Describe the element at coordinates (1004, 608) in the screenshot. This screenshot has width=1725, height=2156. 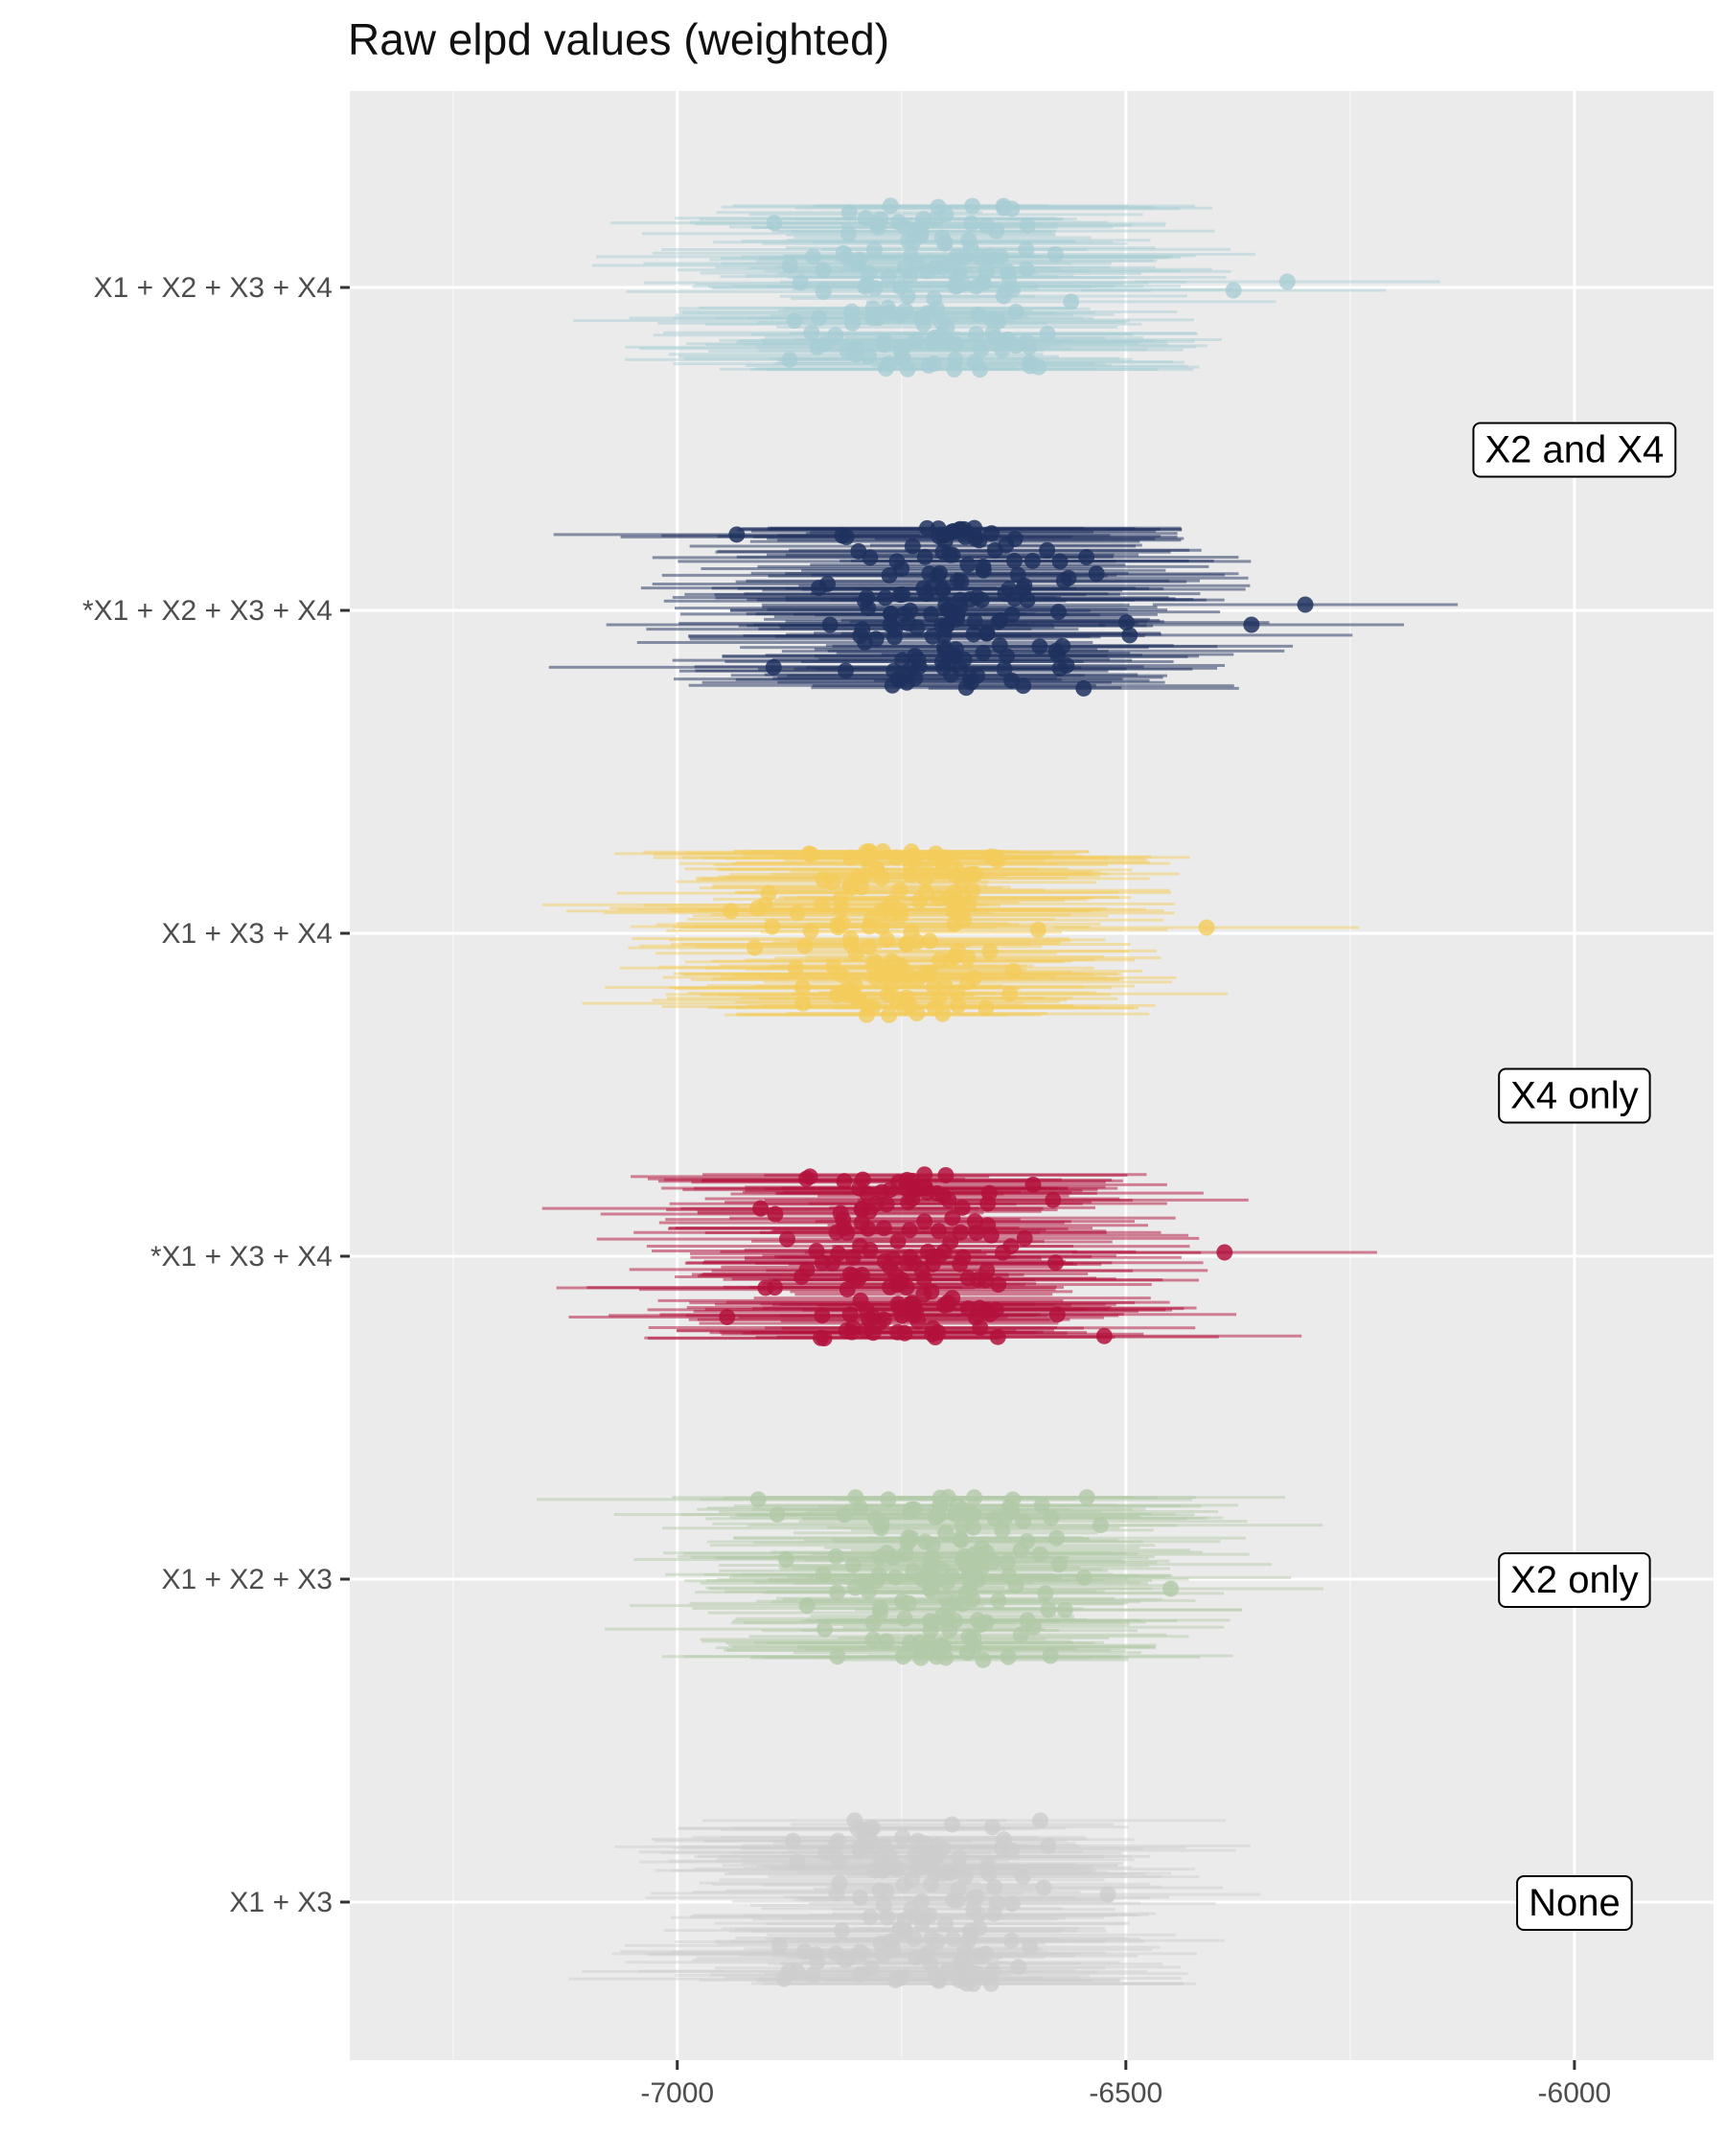
I see `series-group` at that location.